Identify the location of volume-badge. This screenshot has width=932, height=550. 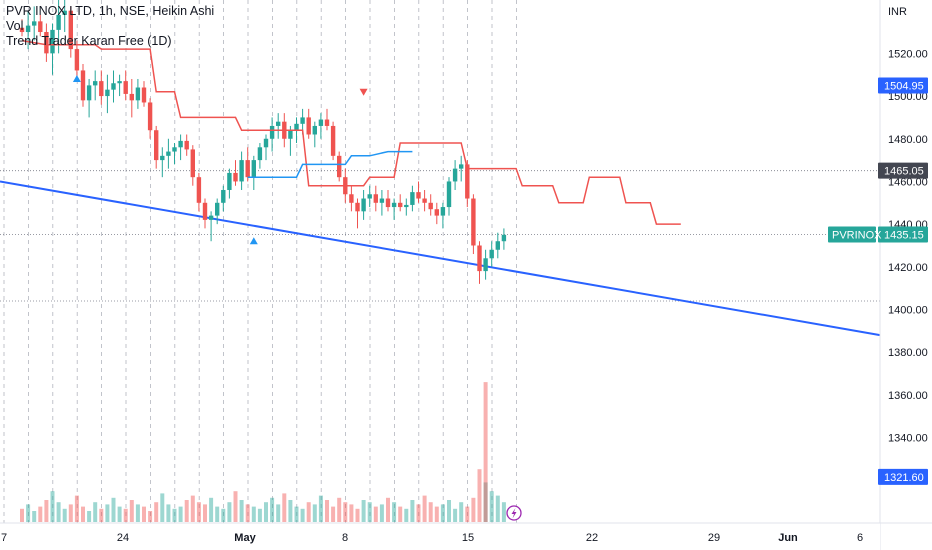
(903, 476).